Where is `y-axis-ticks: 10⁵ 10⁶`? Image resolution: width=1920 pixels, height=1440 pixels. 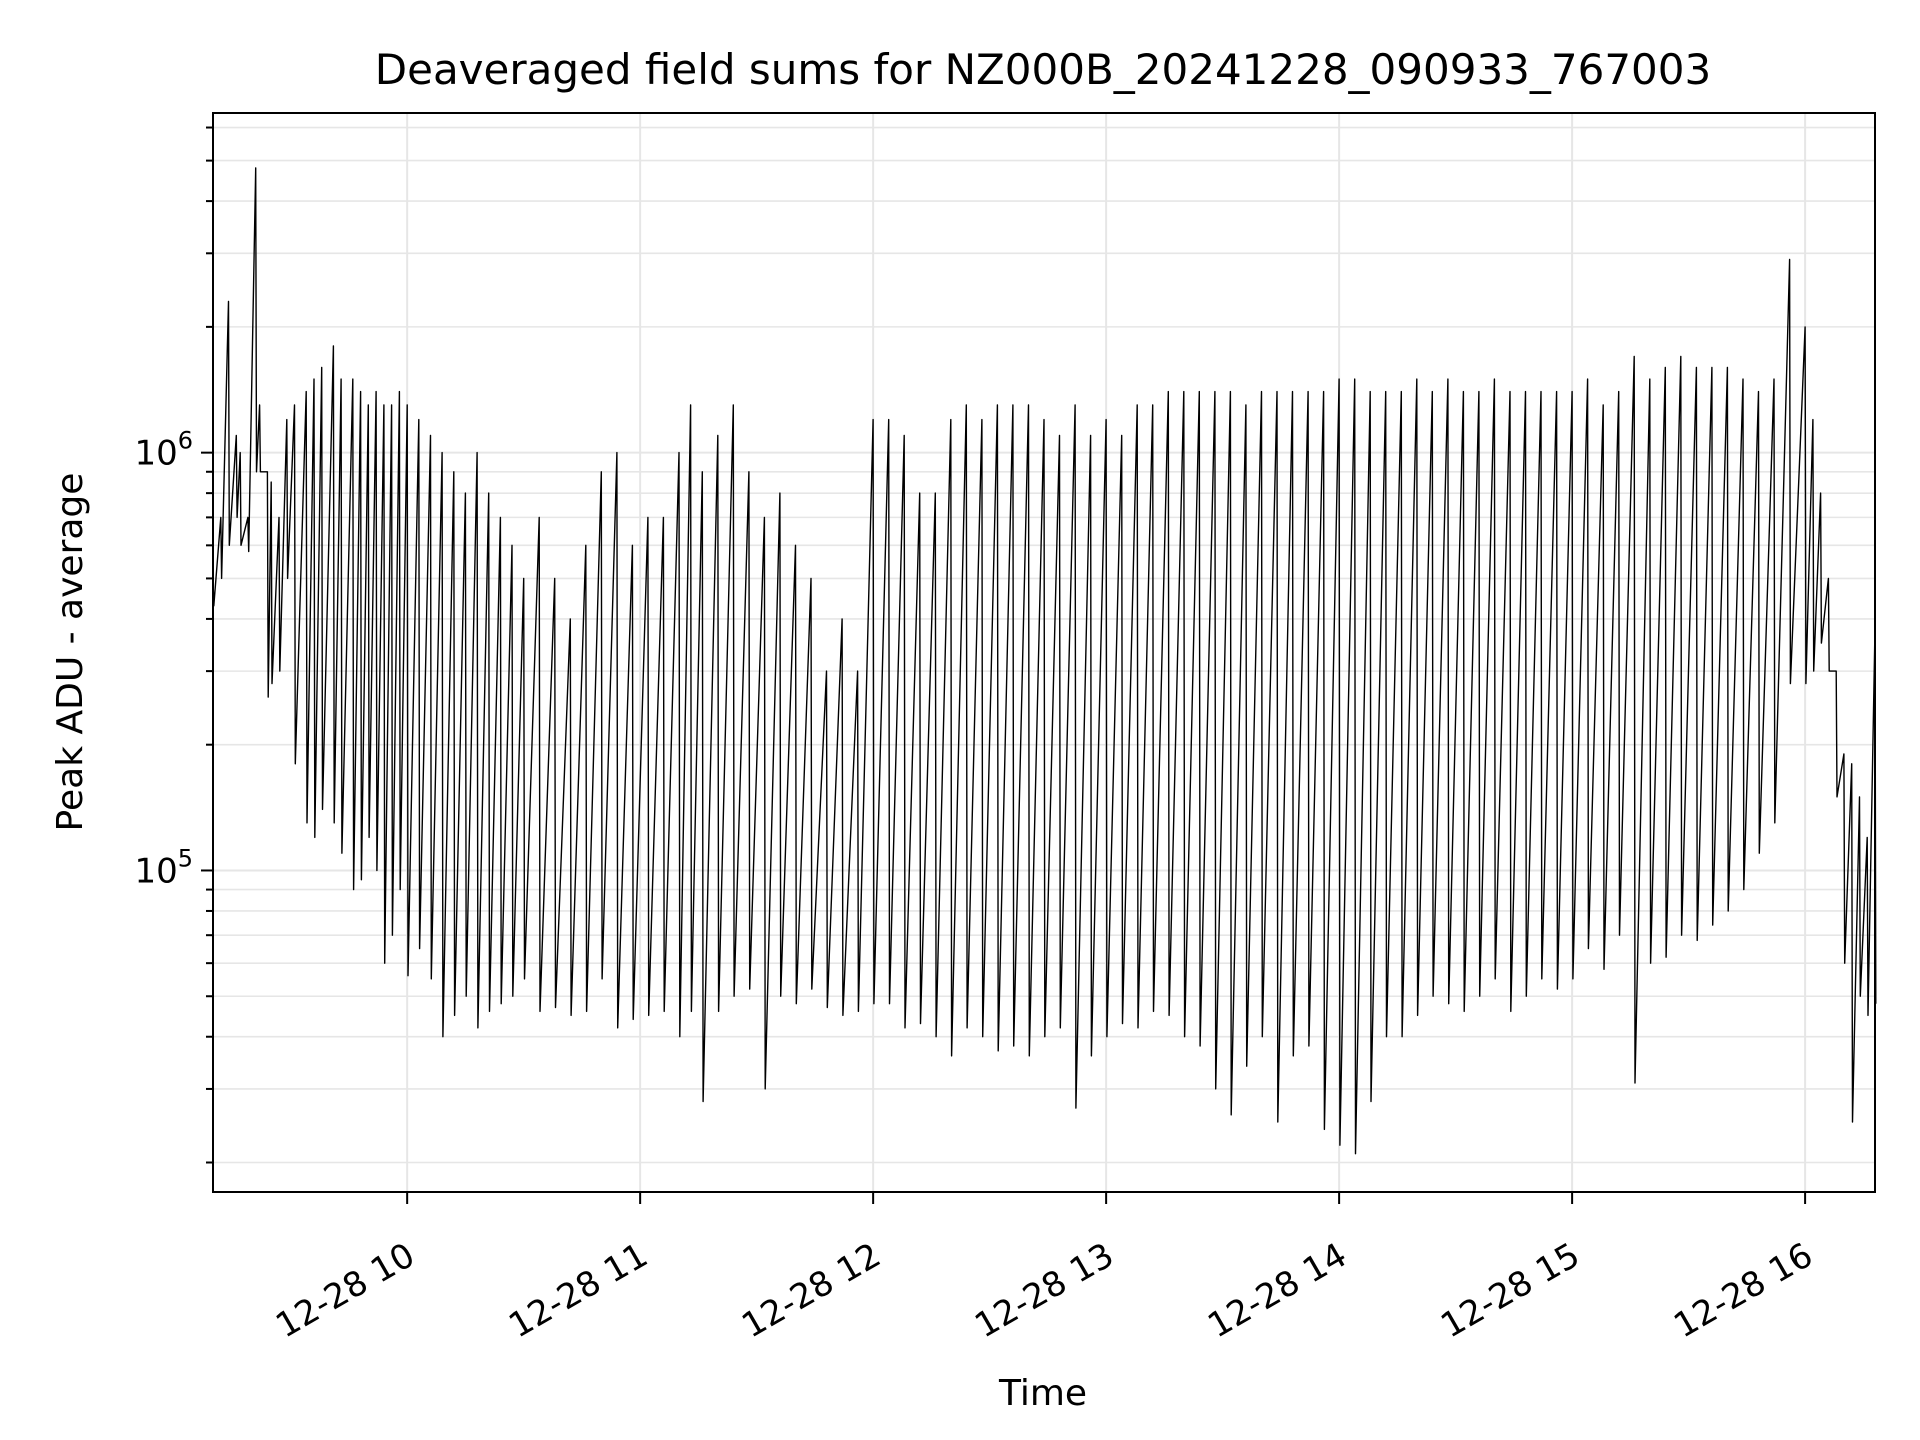
y-axis-ticks: 10⁵ 10⁶ is located at coordinates (173, 645).